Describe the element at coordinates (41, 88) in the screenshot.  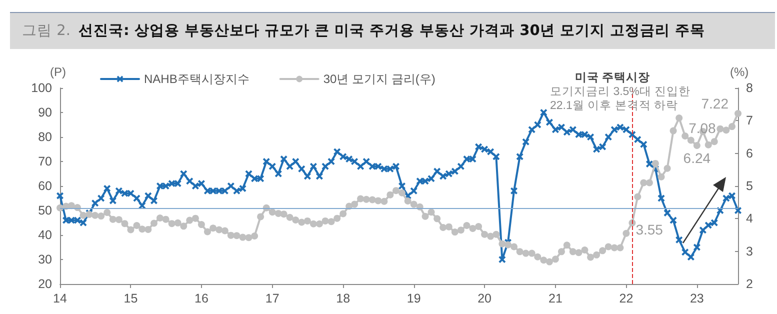
I see `y-tick-label: 100` at that location.